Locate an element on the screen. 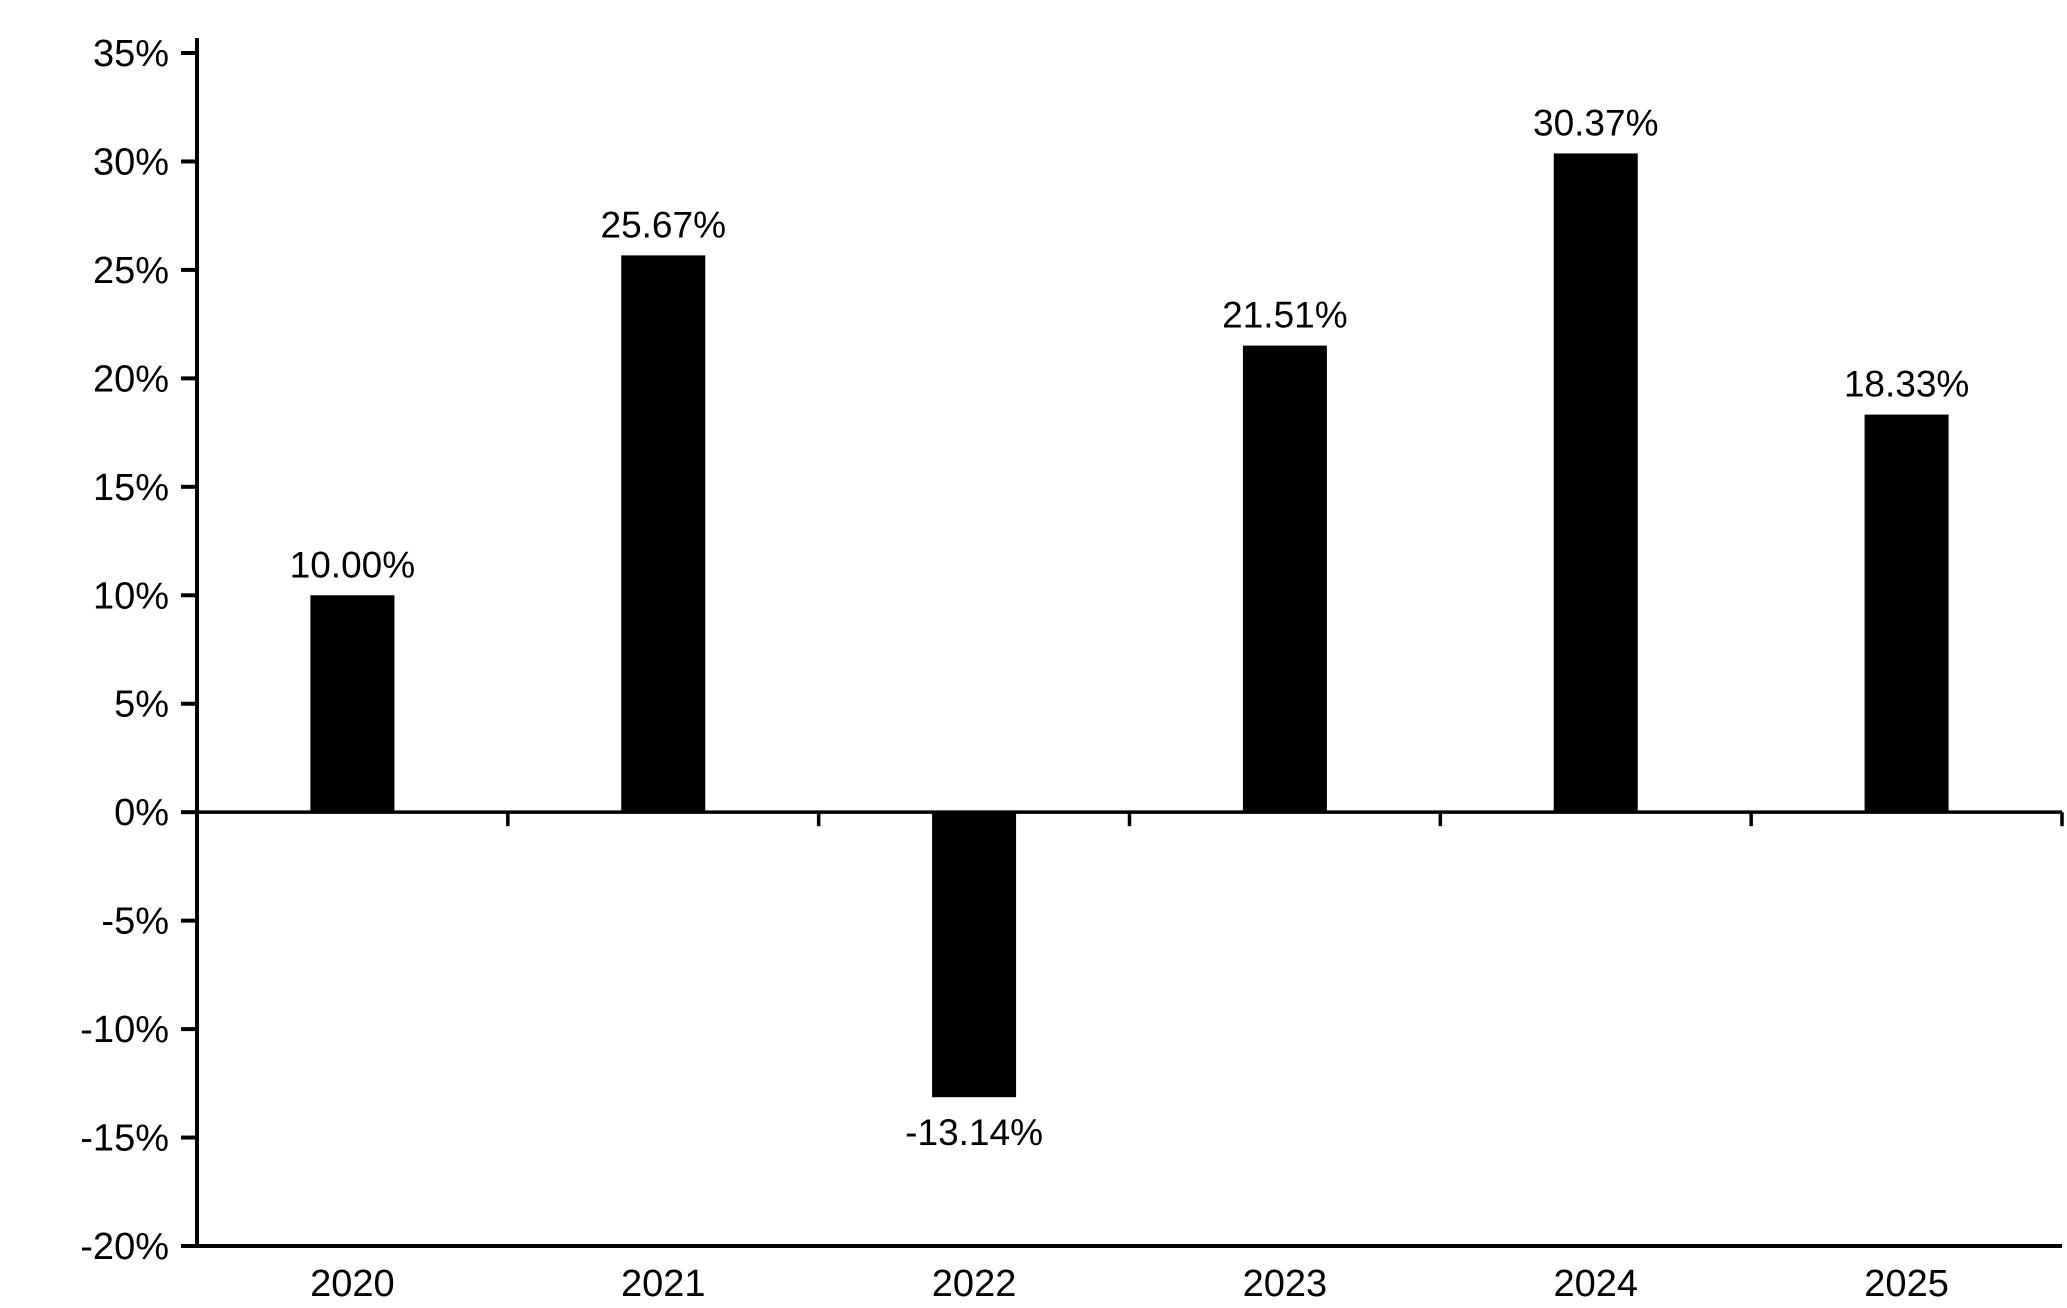 The width and height of the screenshot is (2067, 1308). y-tick-label: 5% is located at coordinates (141, 705).